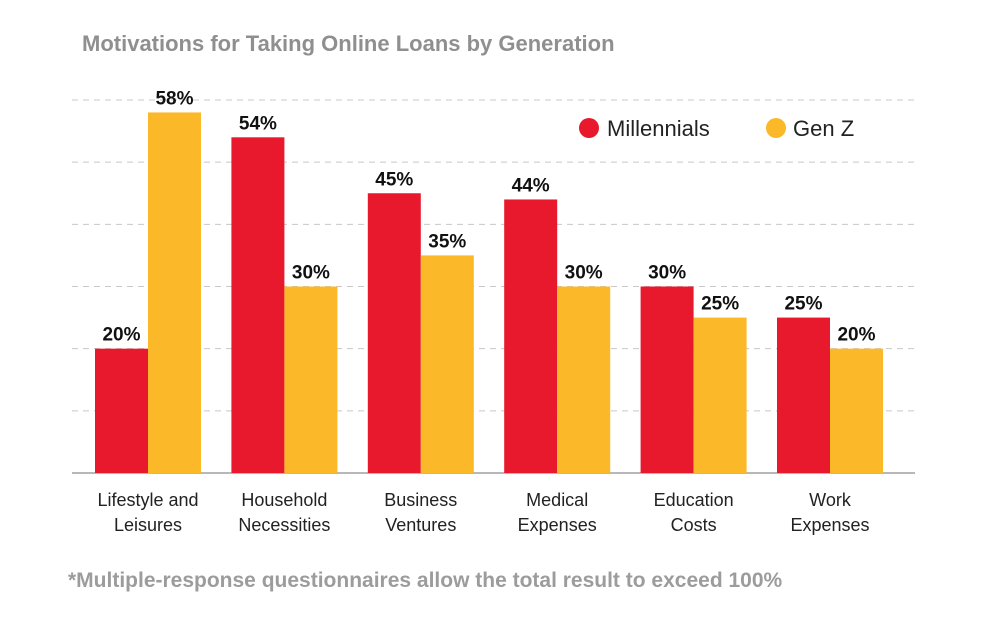 This screenshot has height=644, width=998. Describe the element at coordinates (174, 98) in the screenshot. I see `bar-value-label: 58%` at that location.